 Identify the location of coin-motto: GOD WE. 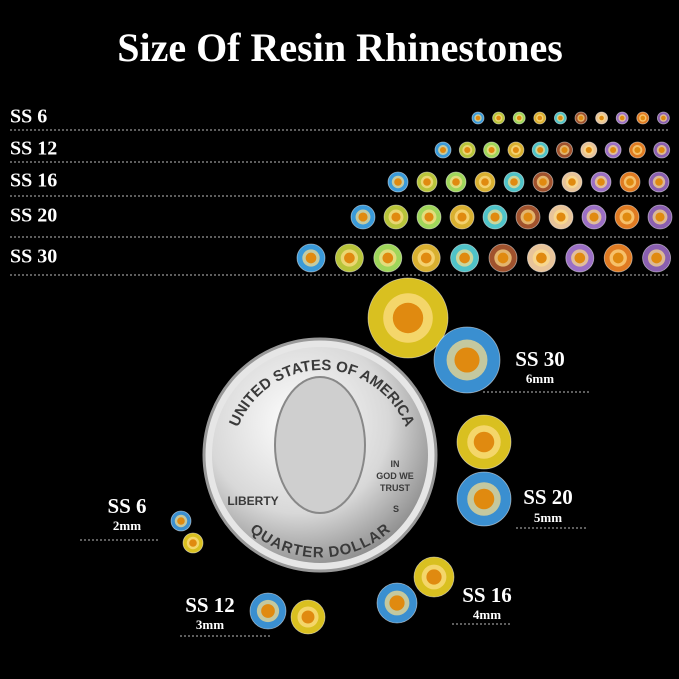
(395, 476).